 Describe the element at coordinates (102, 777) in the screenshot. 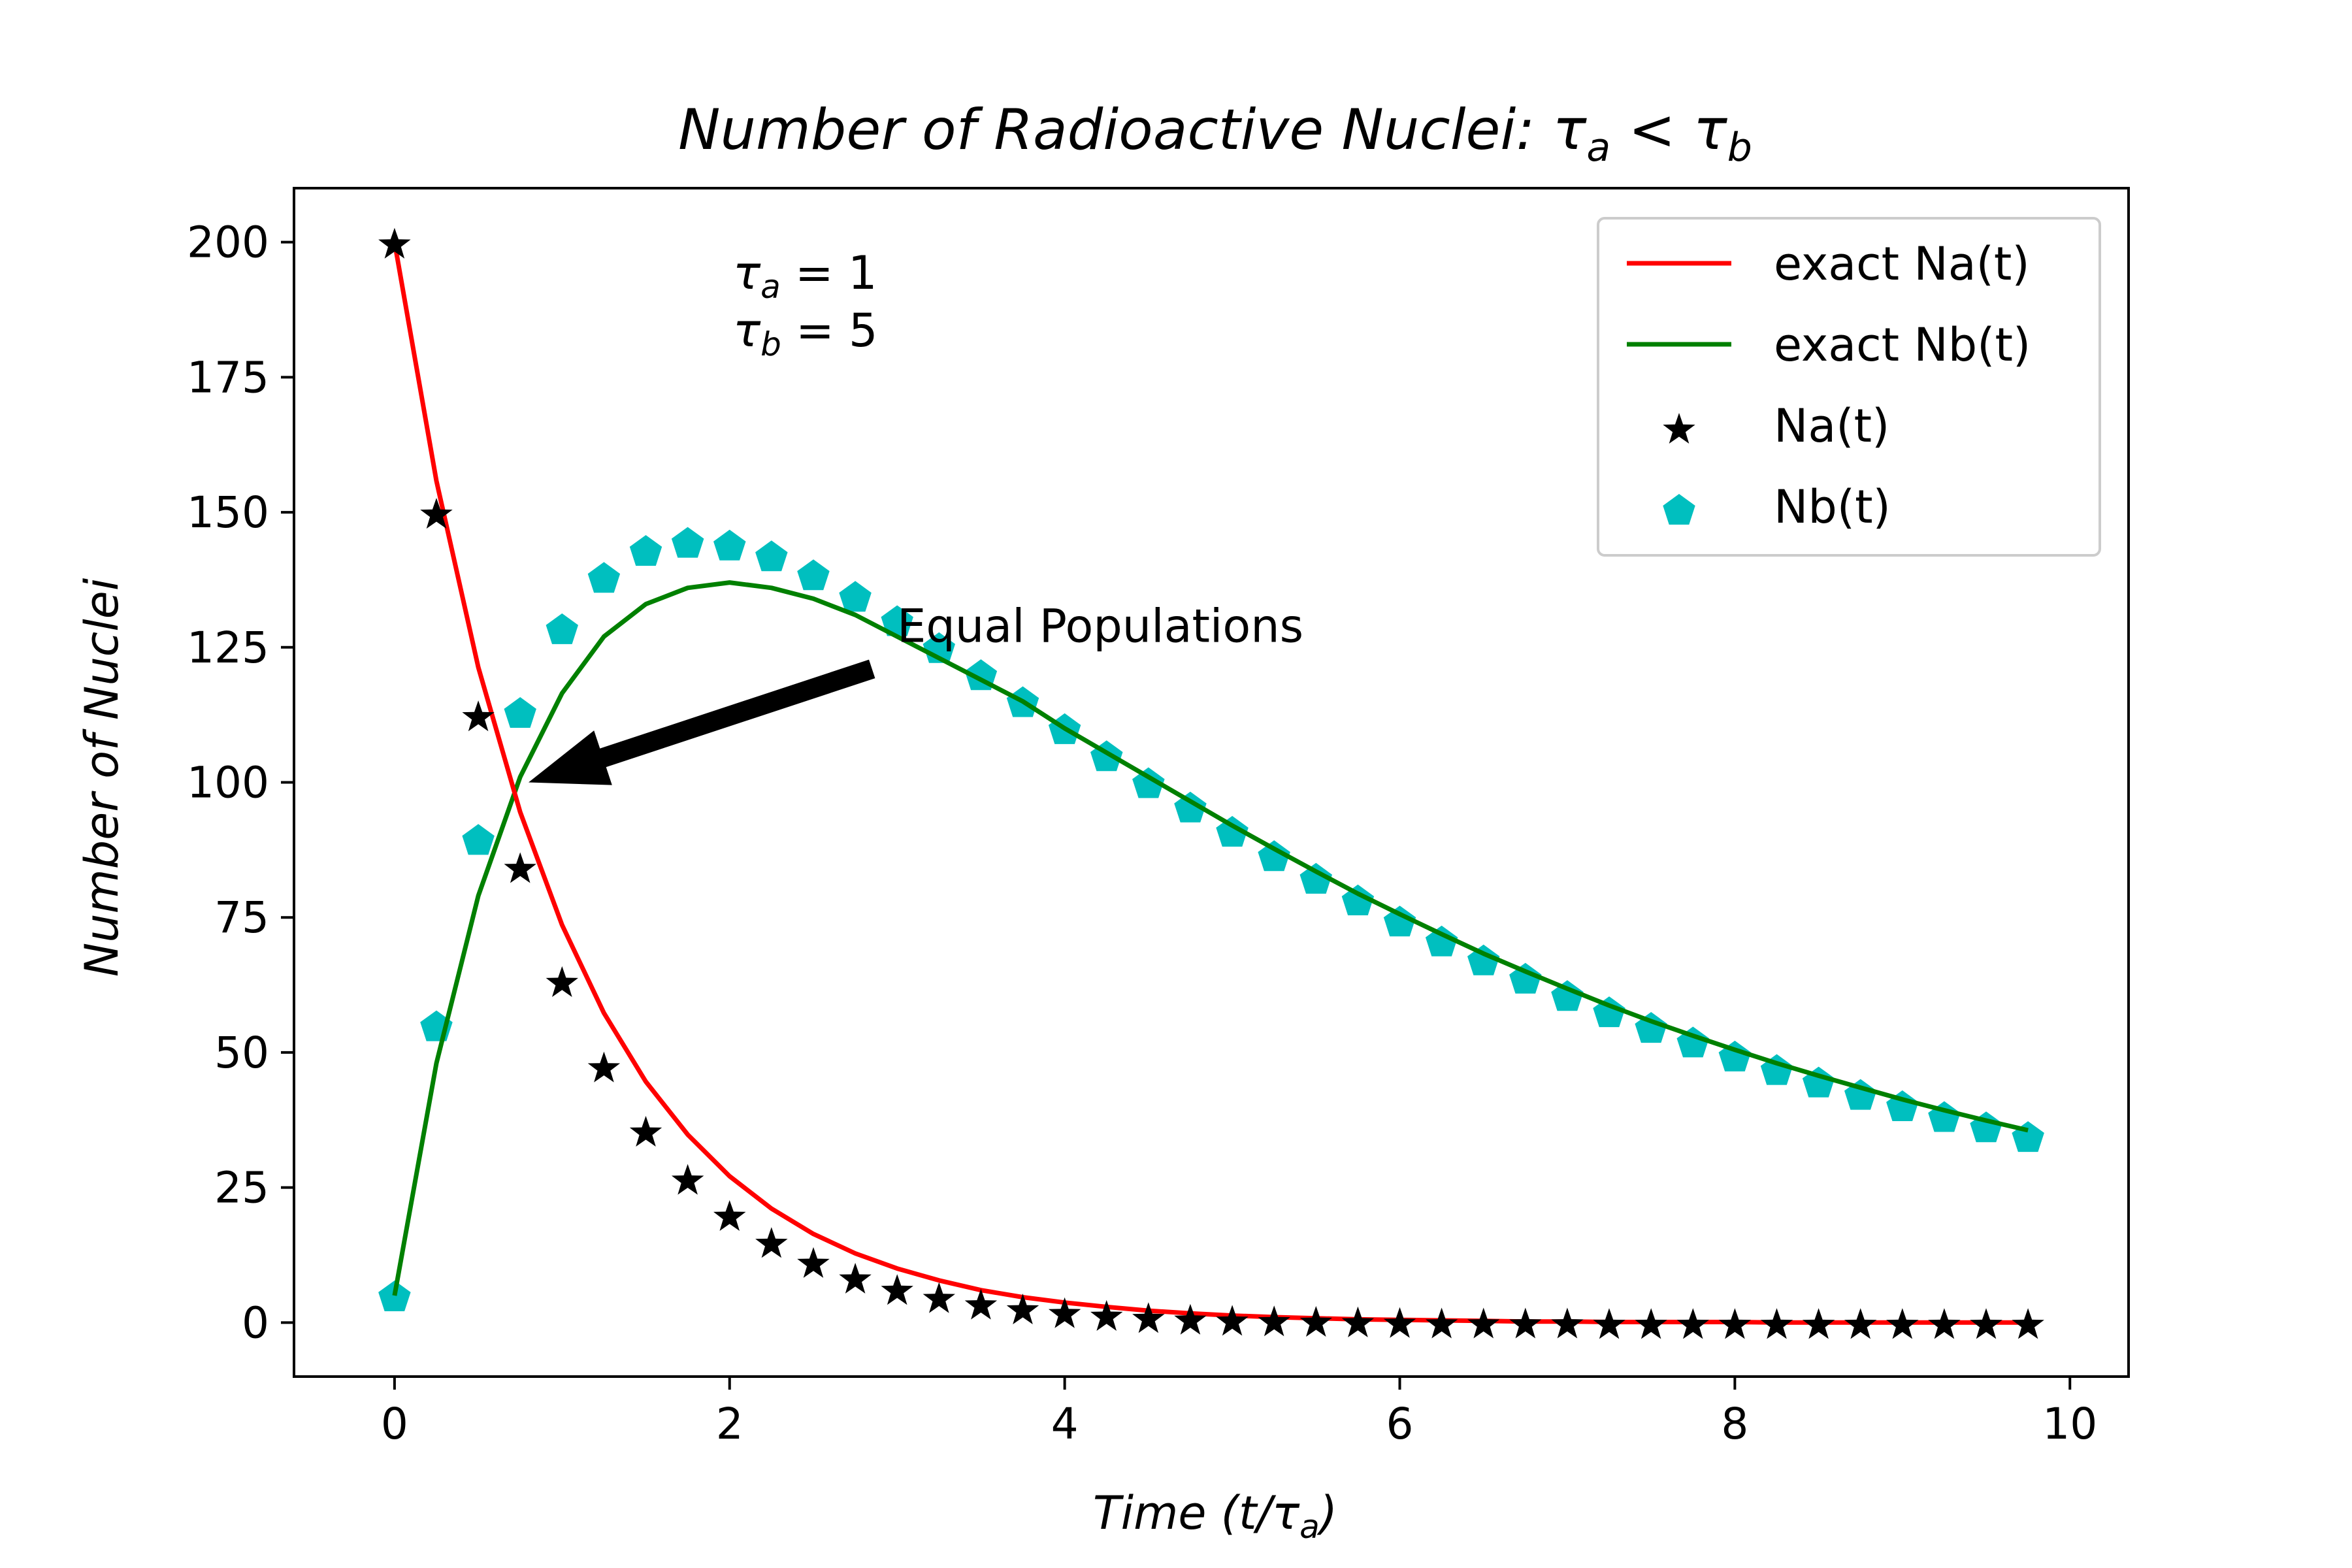

I see `y-axis-label: Number of Nuclei` at that location.